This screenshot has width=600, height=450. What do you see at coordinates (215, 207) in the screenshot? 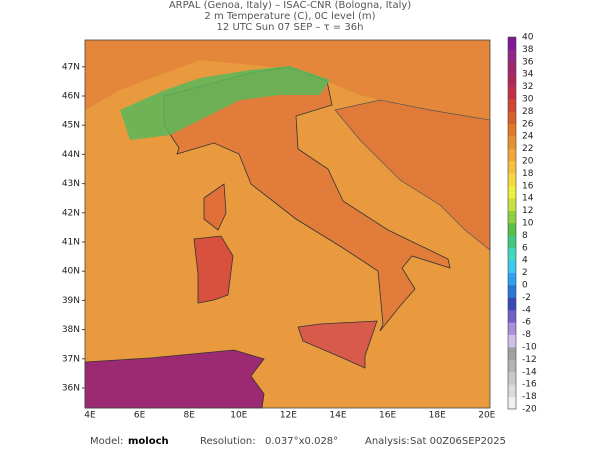
I see `corsica` at bounding box center [215, 207].